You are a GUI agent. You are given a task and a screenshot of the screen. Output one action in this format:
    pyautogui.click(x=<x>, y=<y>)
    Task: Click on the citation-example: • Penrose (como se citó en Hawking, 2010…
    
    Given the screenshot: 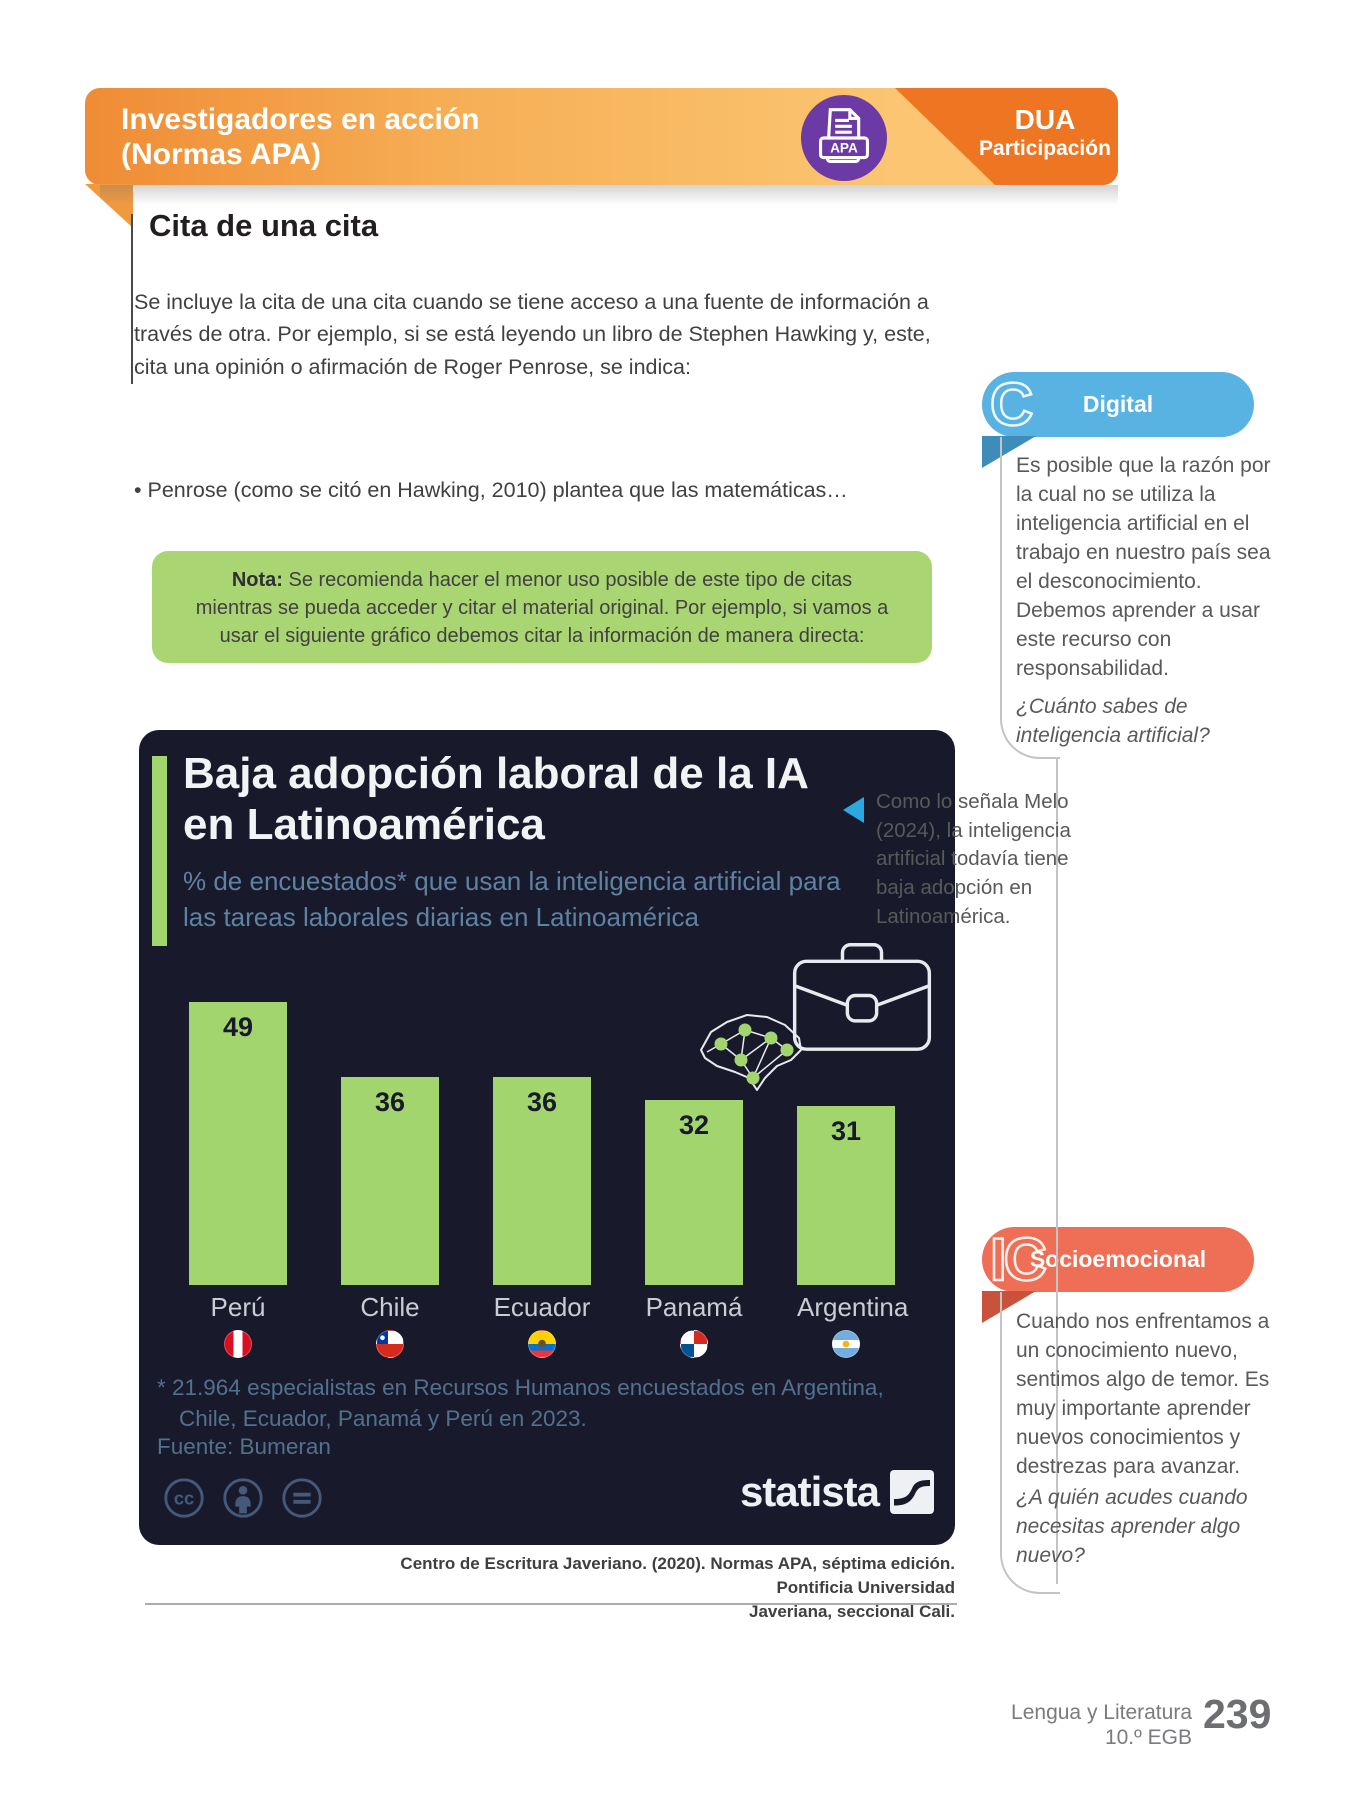 What is the action you would take?
    pyautogui.click(x=491, y=490)
    